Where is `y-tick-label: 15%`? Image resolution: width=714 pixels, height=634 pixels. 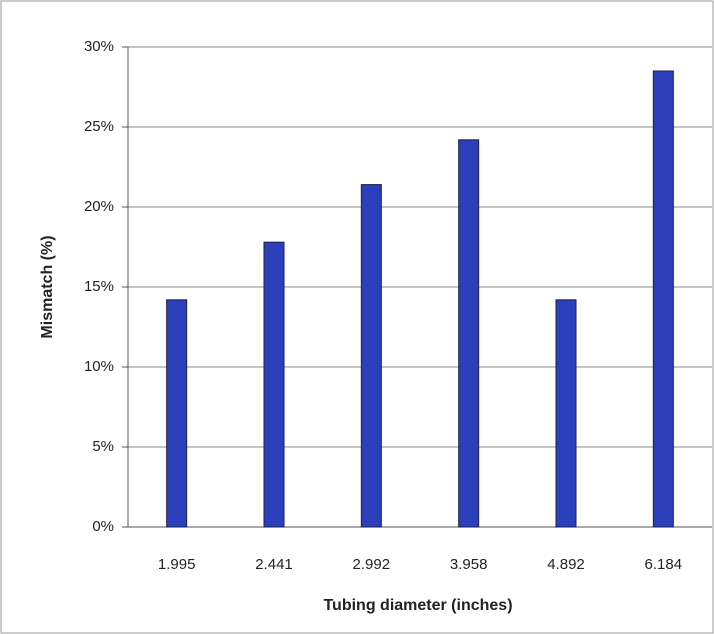
y-tick-label: 15% is located at coordinates (99, 286).